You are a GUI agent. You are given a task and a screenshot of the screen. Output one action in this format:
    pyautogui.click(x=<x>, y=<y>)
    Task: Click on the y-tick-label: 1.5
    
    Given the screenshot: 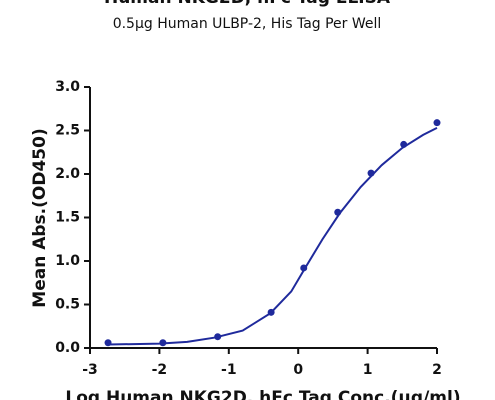 What is the action you would take?
    pyautogui.click(x=67, y=218)
    